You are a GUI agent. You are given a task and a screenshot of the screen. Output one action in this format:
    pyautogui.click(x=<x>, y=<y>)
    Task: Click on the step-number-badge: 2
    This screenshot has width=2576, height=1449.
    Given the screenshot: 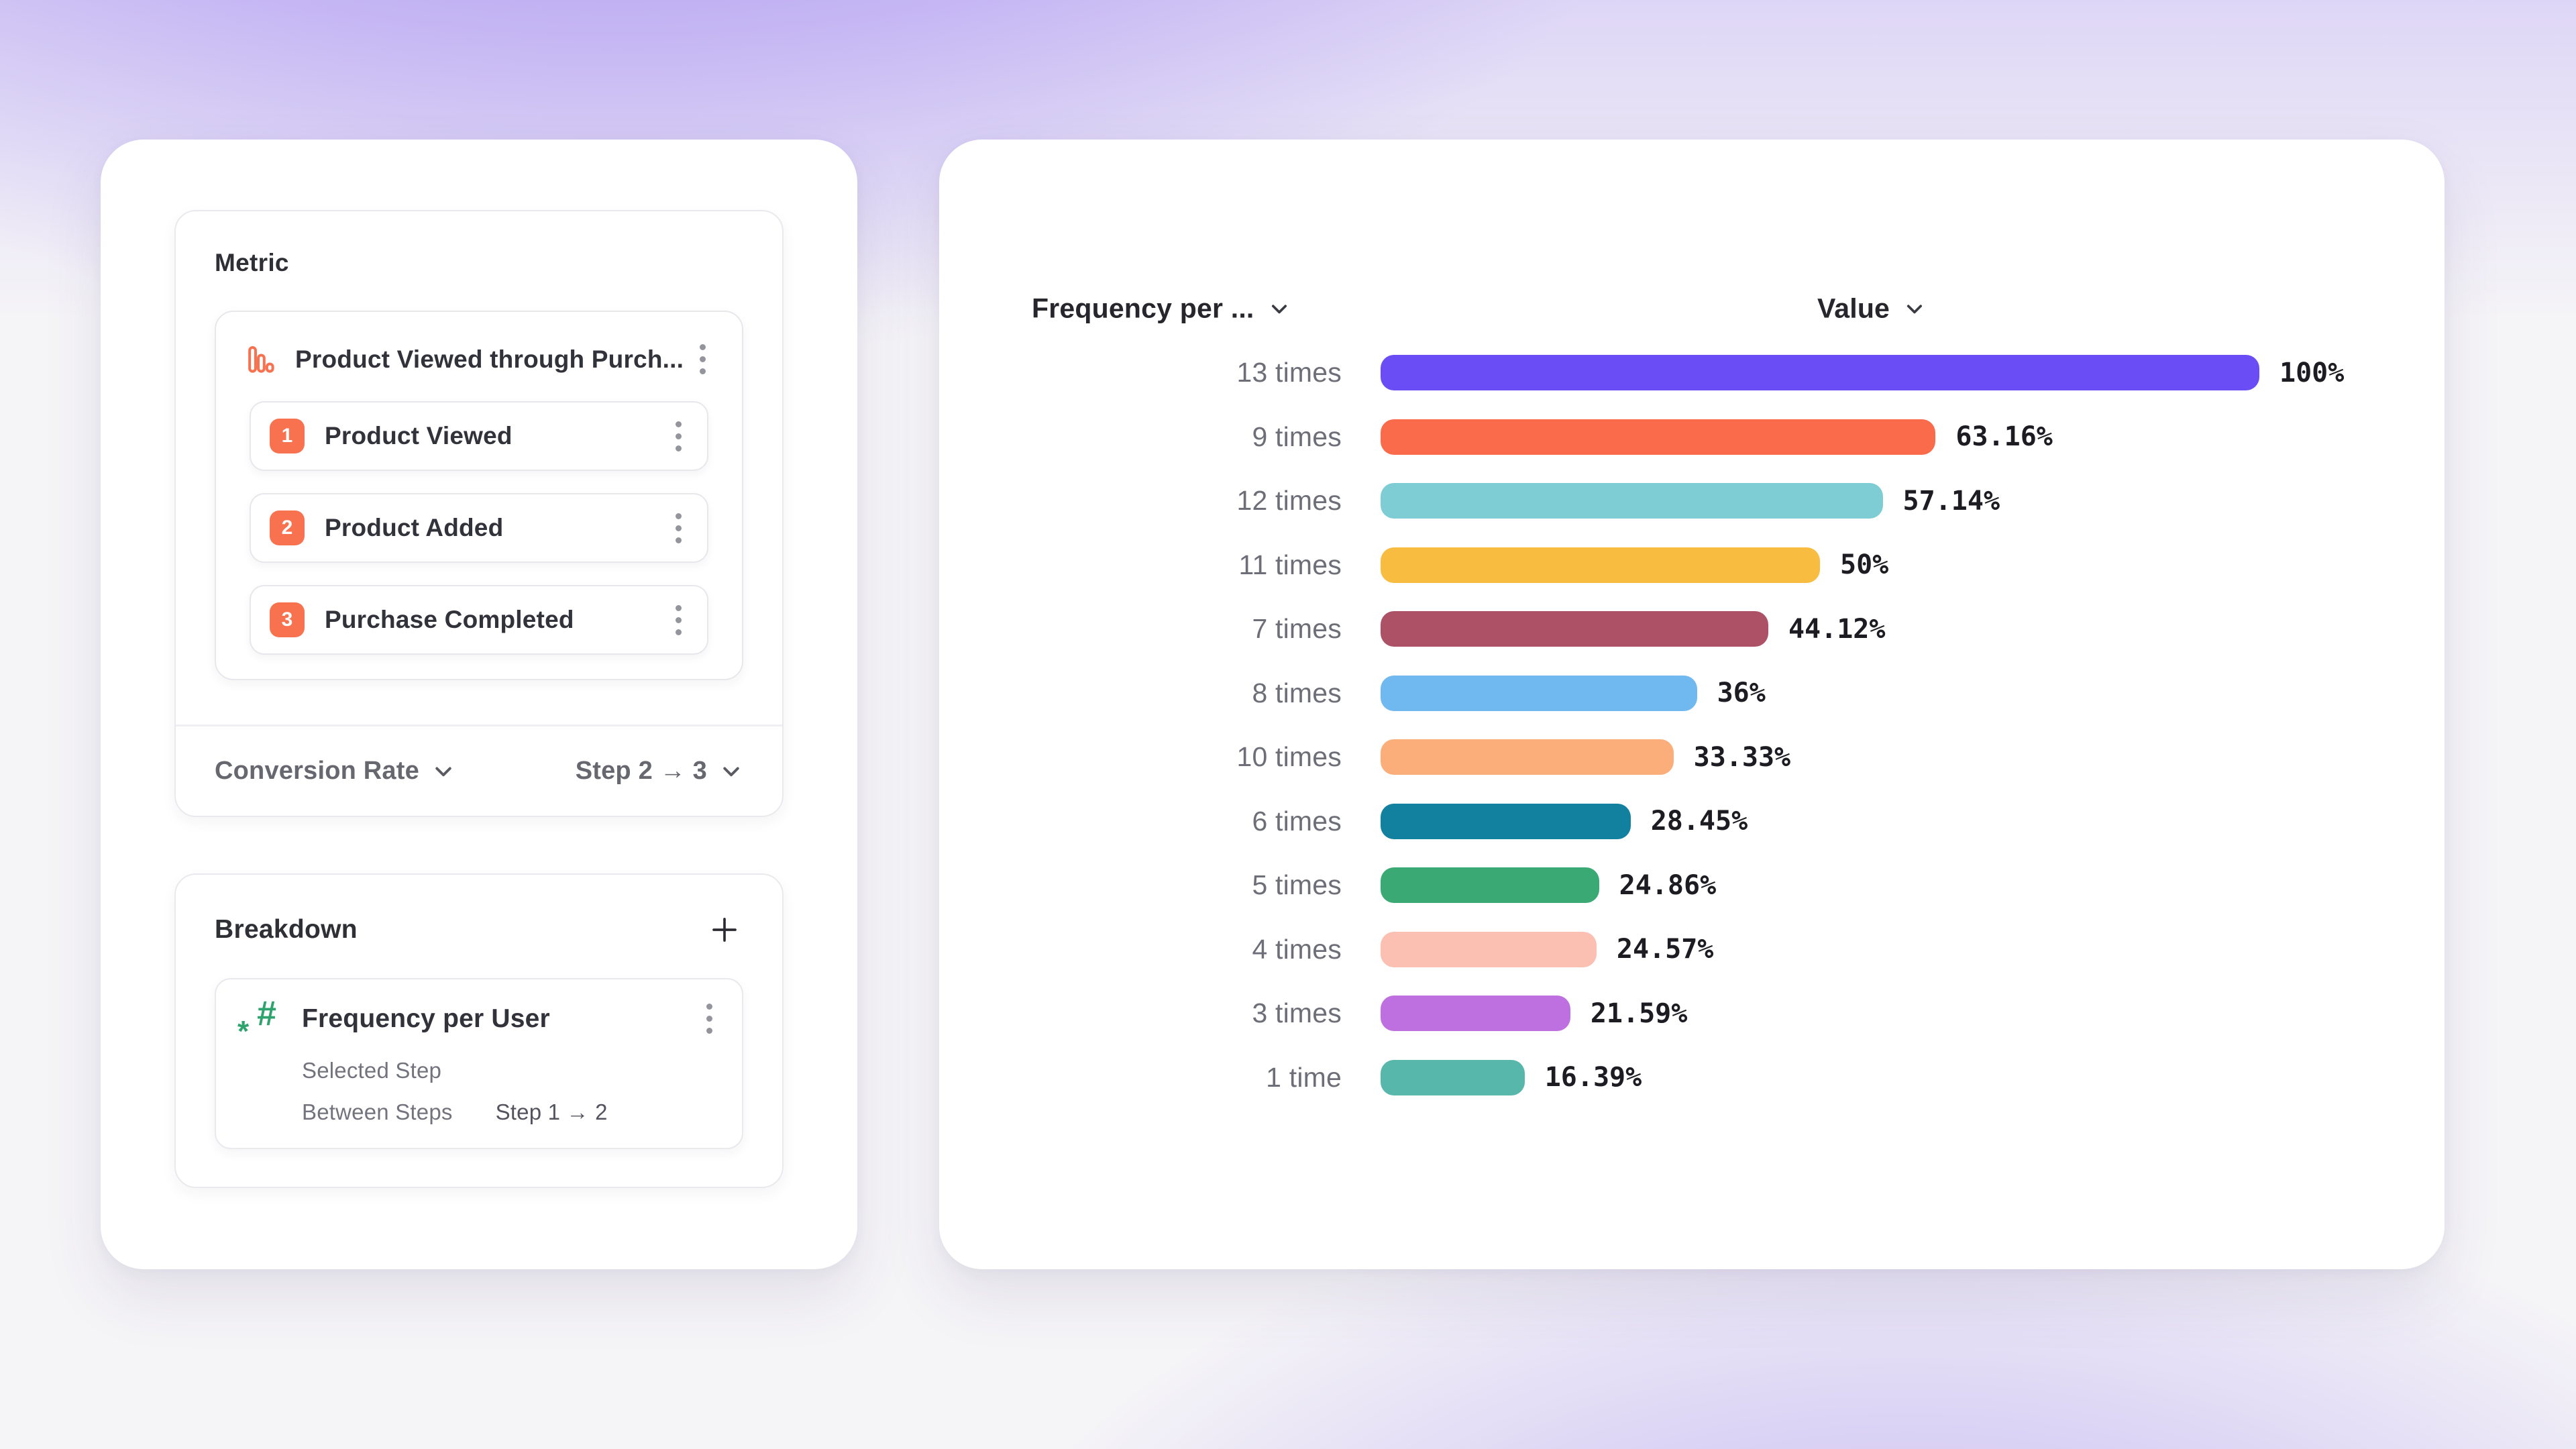 What is the action you would take?
    pyautogui.click(x=287, y=528)
    